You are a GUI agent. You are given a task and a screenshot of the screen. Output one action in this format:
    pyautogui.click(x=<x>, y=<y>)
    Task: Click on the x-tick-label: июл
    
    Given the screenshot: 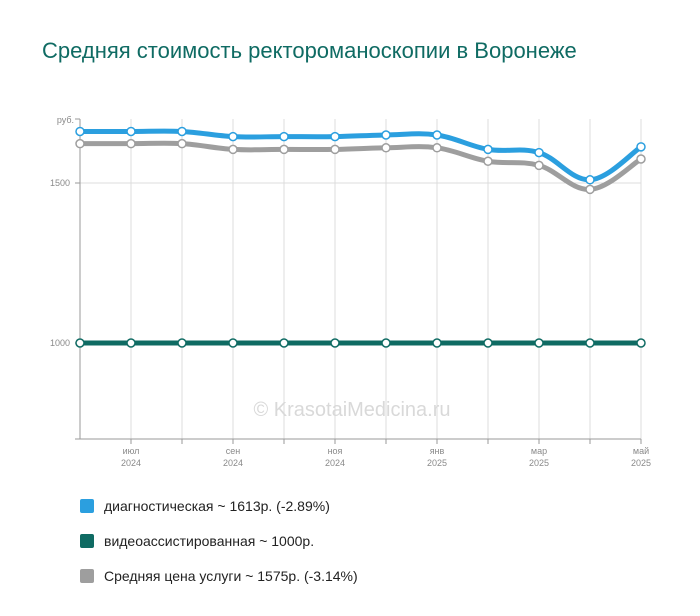 What is the action you would take?
    pyautogui.click(x=131, y=451)
    